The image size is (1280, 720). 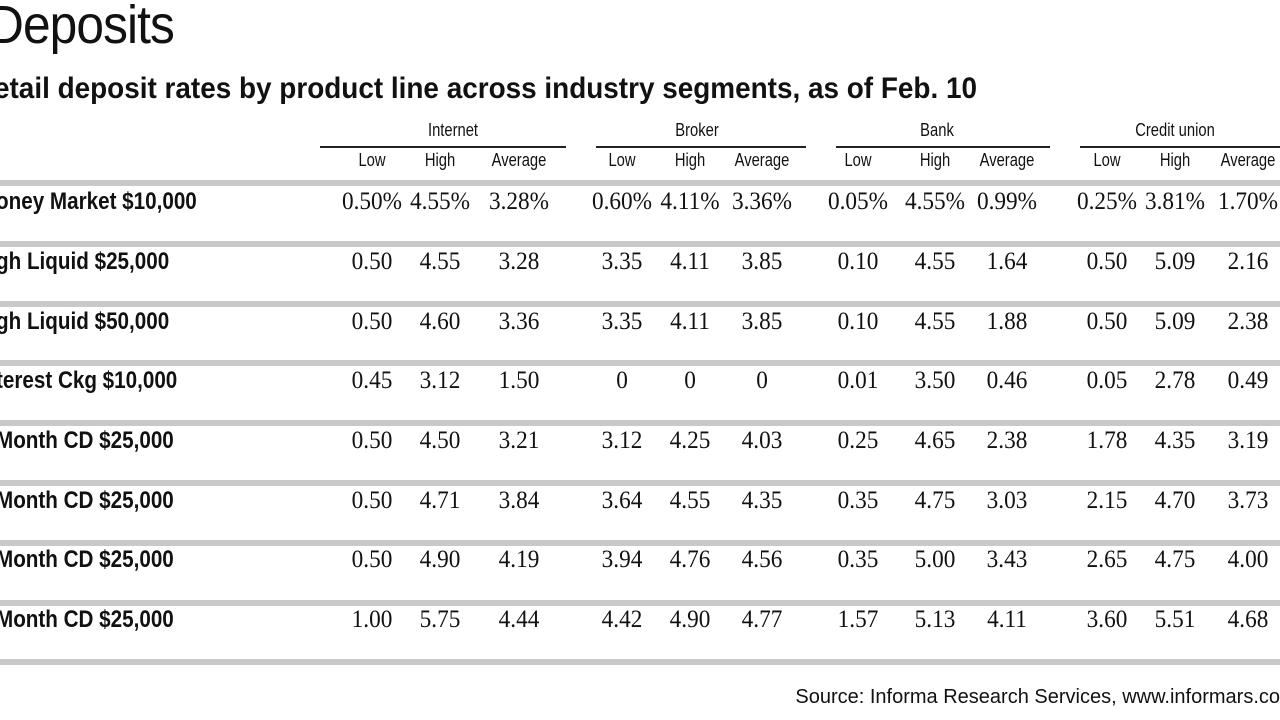 I want to click on table-cell: 2.78, so click(x=1175, y=380).